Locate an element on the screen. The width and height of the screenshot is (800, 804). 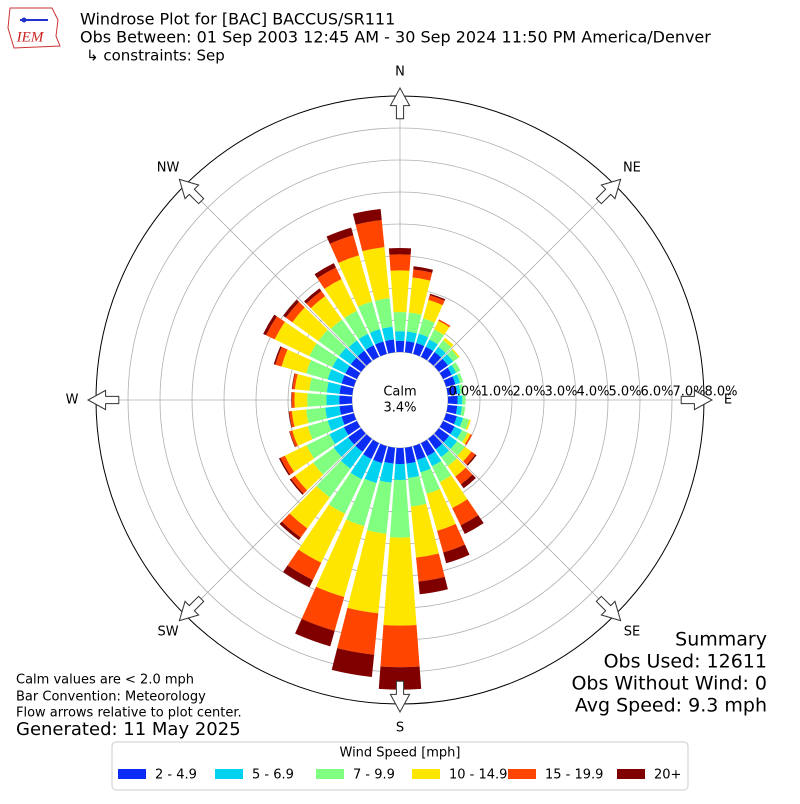
r-tick-label: 4.0% is located at coordinates (592, 392).